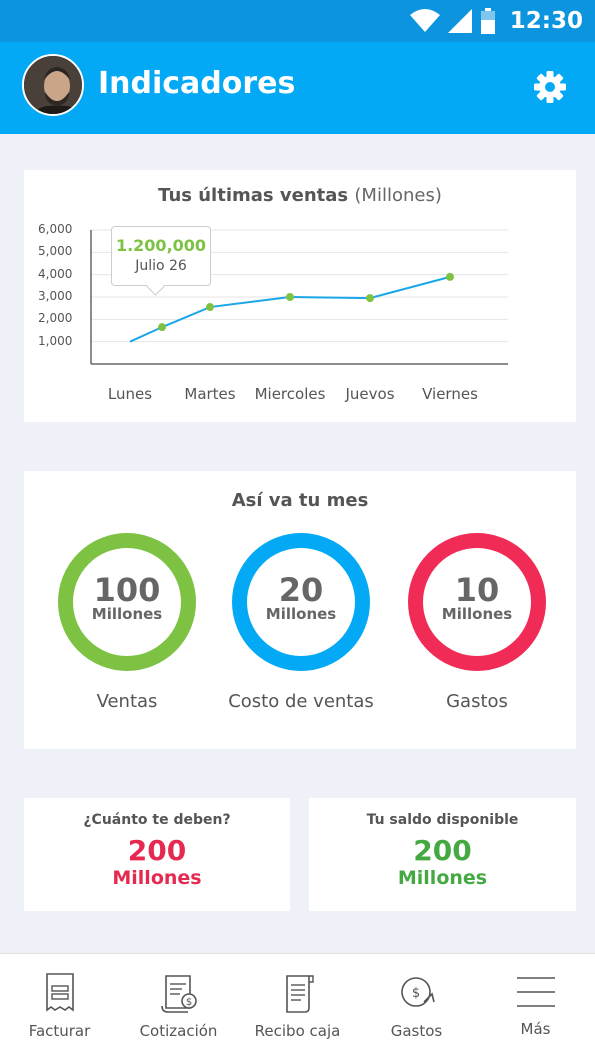  Describe the element at coordinates (55, 251) in the screenshot. I see `y-tick-label: 5,000` at that location.